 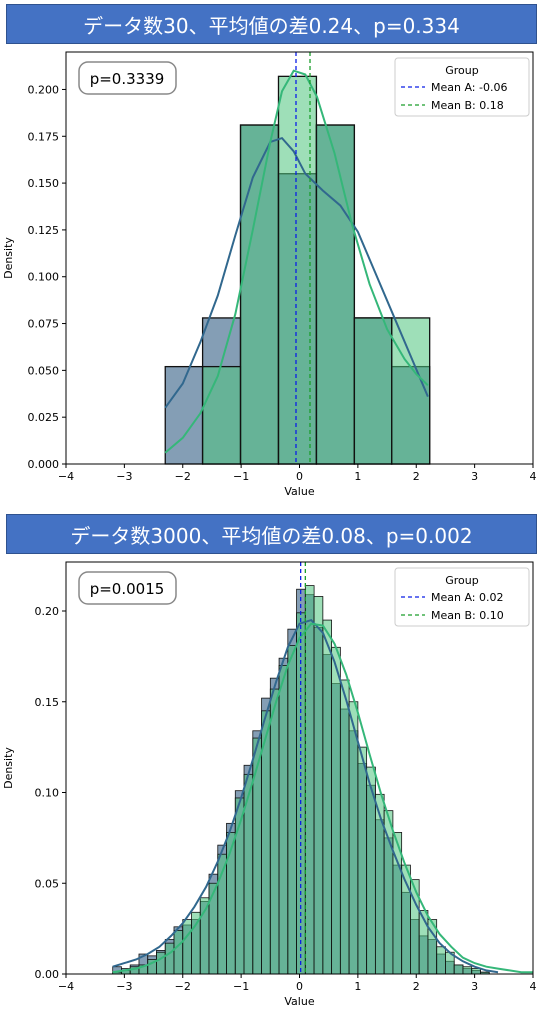 What do you see at coordinates (44, 136) in the screenshot?
I see `y-tick-label: 0.175` at bounding box center [44, 136].